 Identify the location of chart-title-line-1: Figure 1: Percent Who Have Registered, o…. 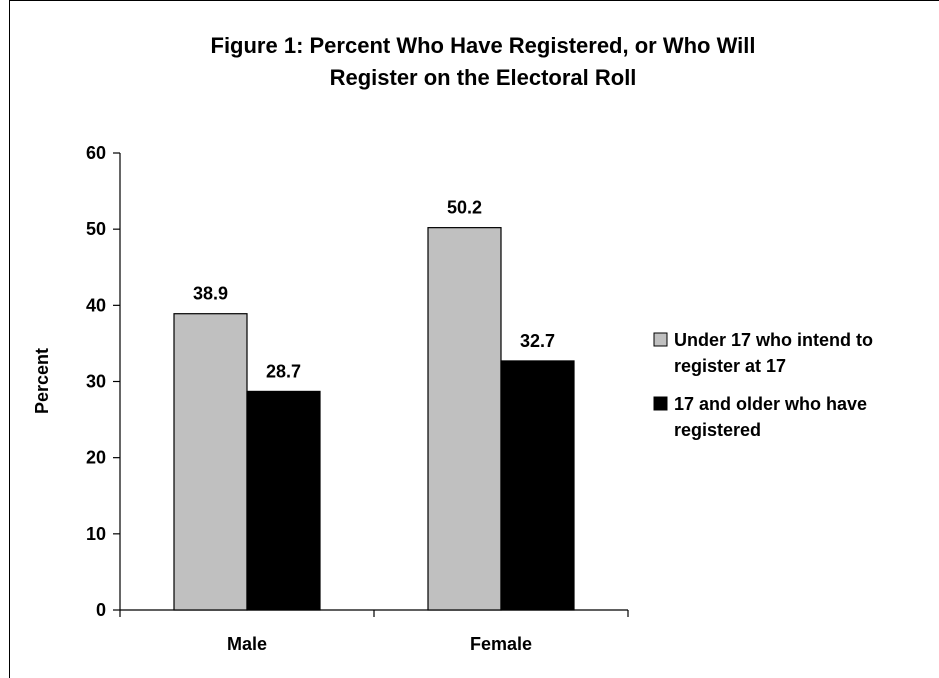
(483, 45).